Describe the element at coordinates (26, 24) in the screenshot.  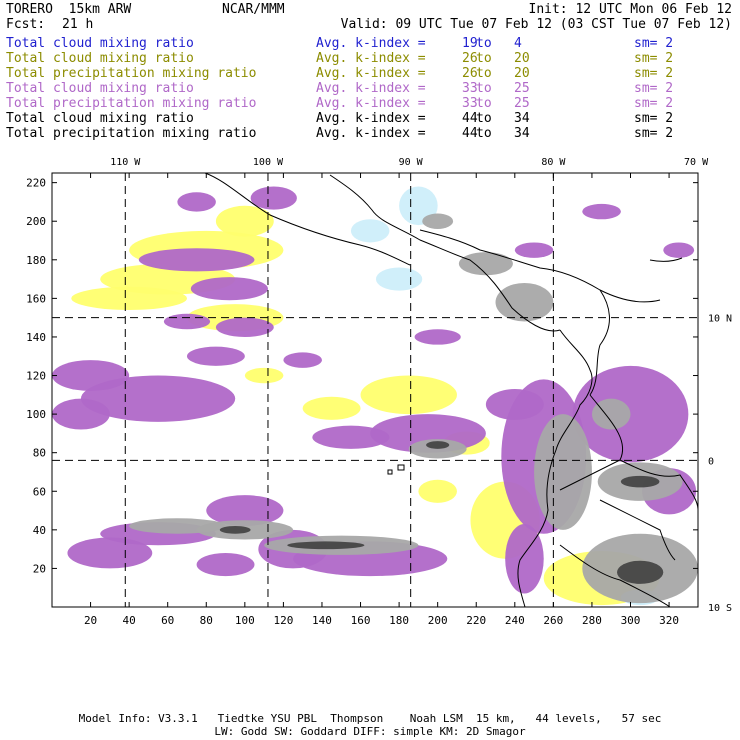
I see `forecast-label: Fcst:` at that location.